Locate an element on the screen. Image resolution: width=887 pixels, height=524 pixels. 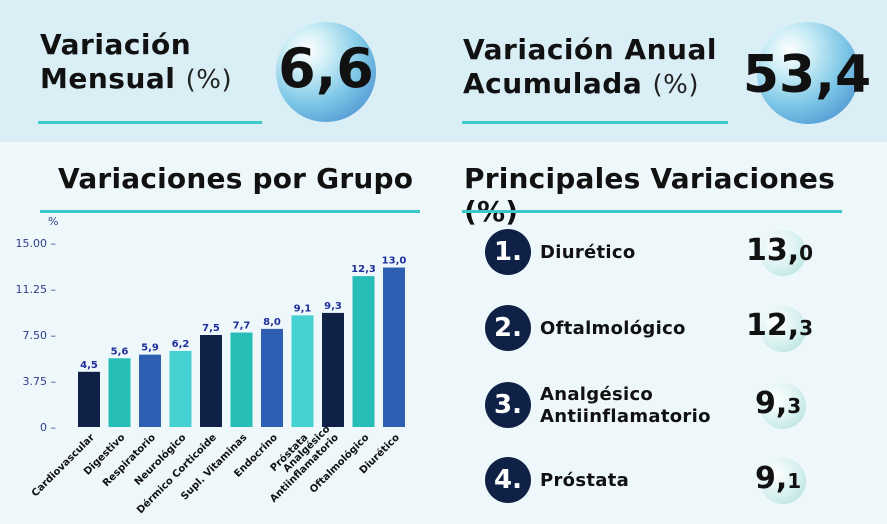
rank-value-4: 9,1 is located at coordinates (778, 478).